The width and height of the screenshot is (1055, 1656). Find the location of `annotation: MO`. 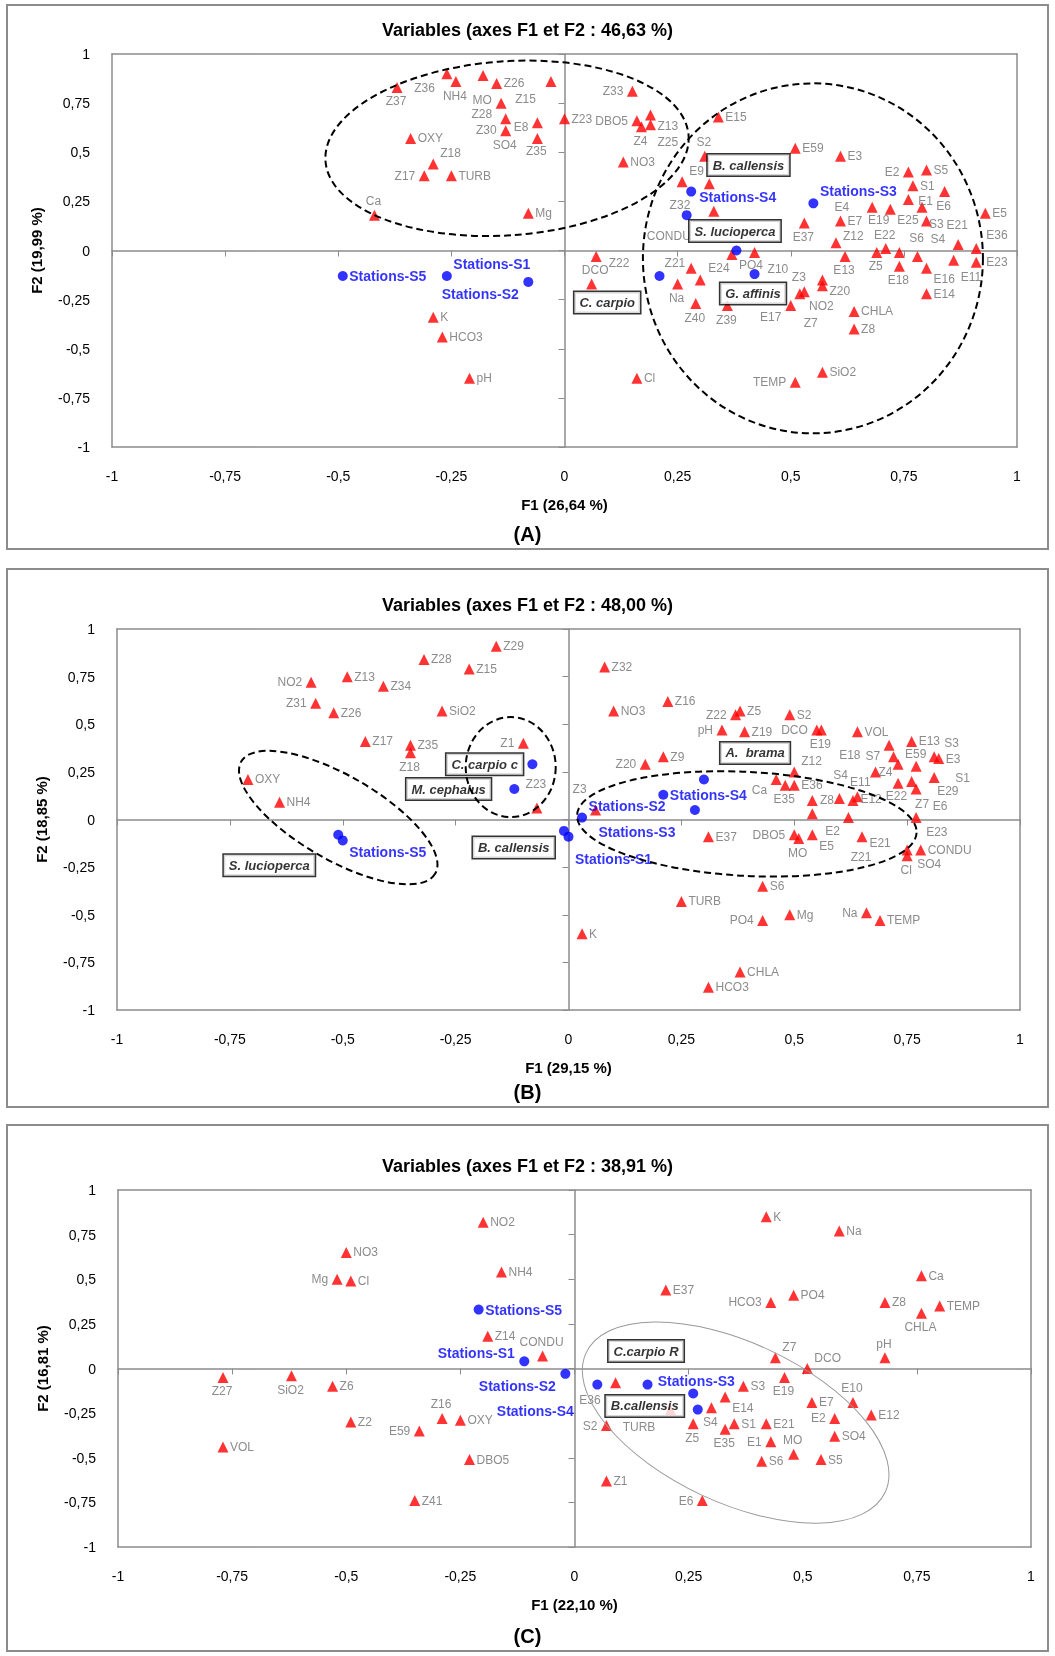

annotation: MO is located at coordinates (798, 852).